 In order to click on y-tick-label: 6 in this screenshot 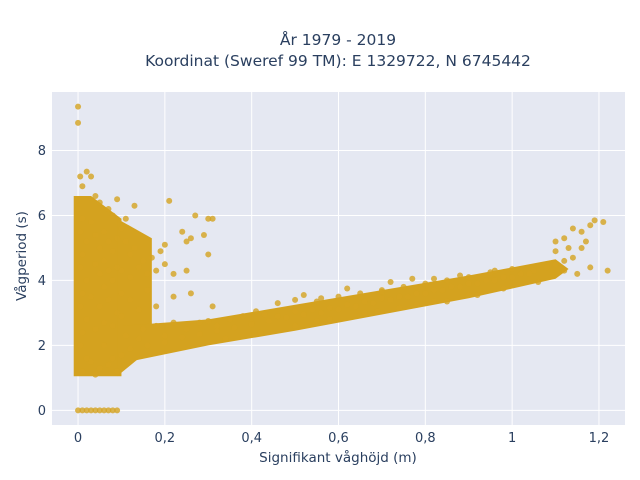, I will do `click(42, 216)`.